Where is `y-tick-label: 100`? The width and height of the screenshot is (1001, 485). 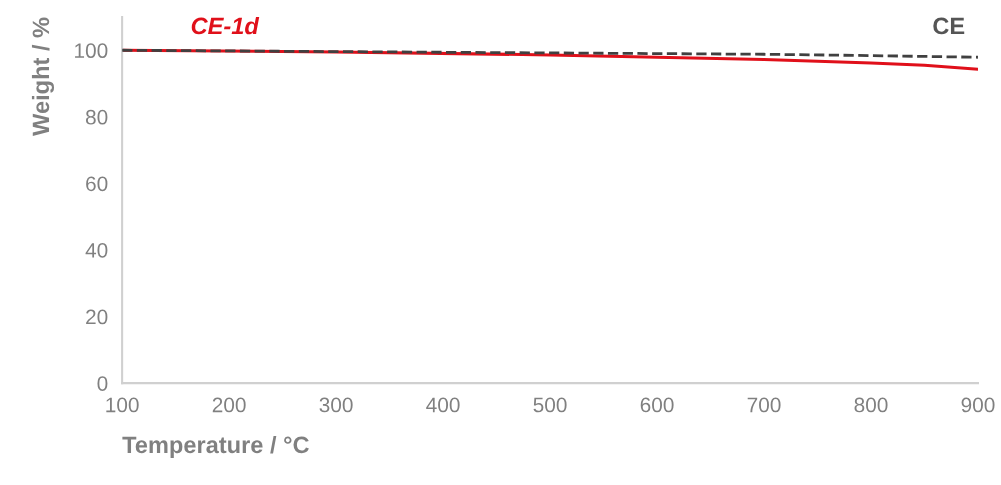
y-tick-label: 100 is located at coordinates (91, 51).